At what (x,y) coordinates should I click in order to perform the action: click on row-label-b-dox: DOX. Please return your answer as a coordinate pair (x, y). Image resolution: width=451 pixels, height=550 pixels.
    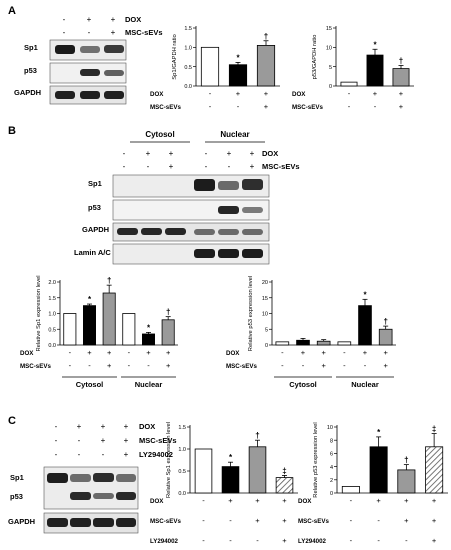
    Looking at the image, I should click on (270, 153).